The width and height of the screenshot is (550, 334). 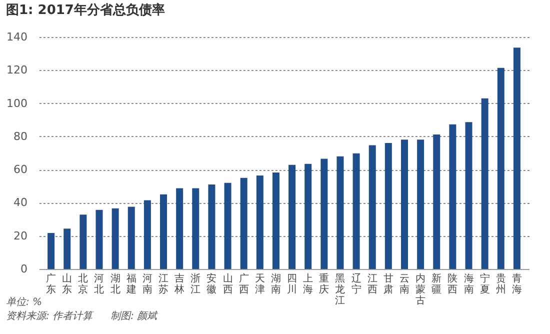 What do you see at coordinates (227, 284) in the screenshot?
I see `x-tick-label: 山西` at bounding box center [227, 284].